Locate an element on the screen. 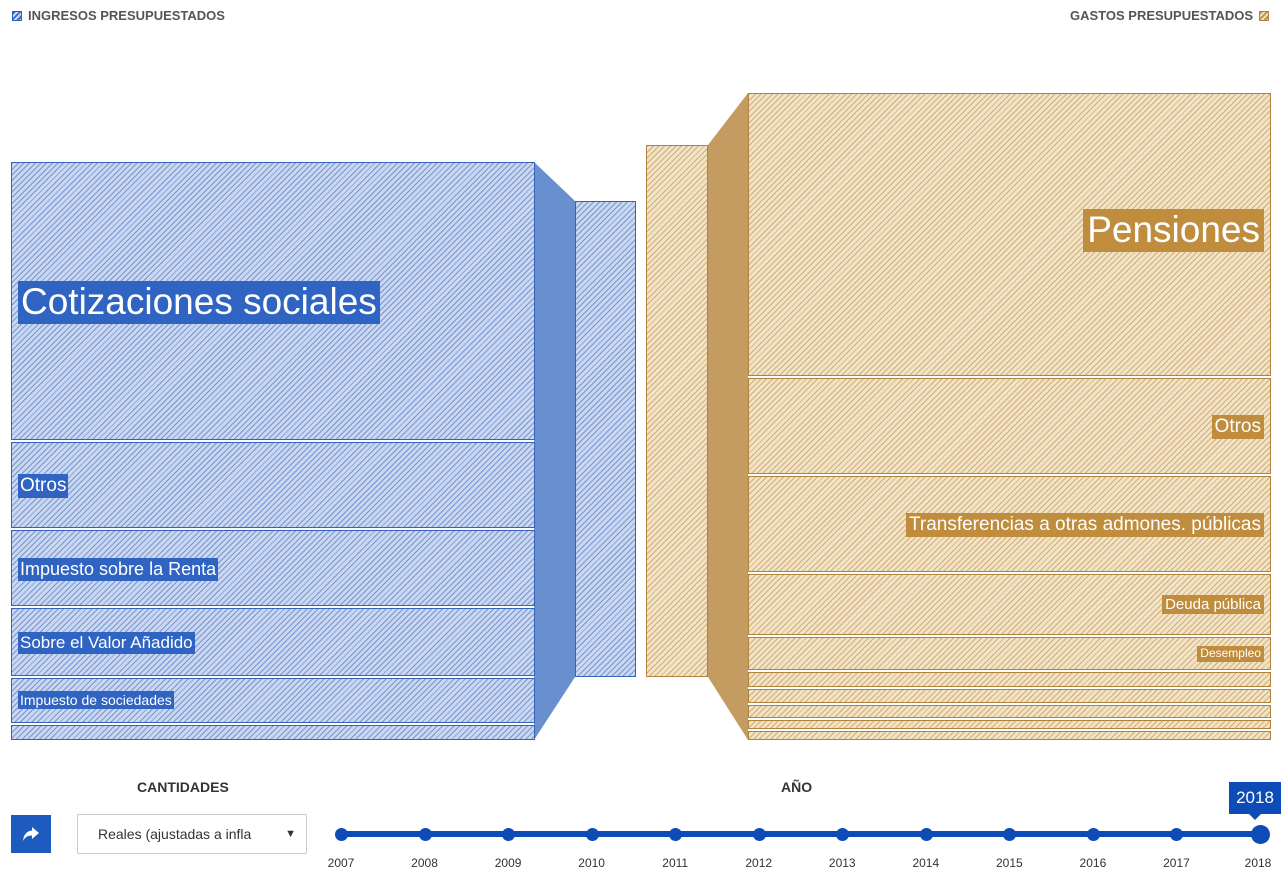  ano-title: AÑO is located at coordinates (797, 787).